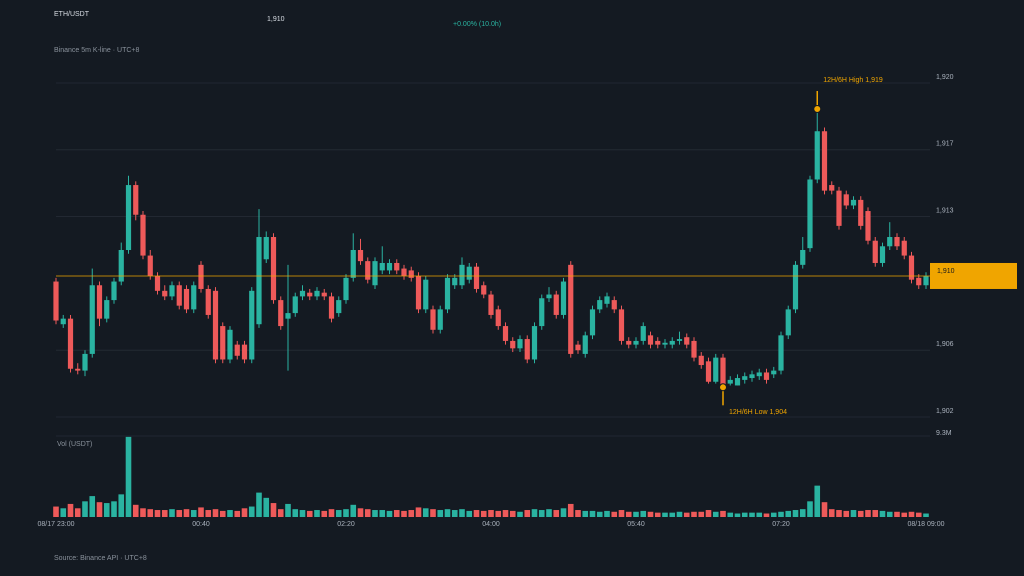 Image resolution: width=1024 pixels, height=576 pixels. What do you see at coordinates (100, 558) in the screenshot?
I see `footer: Source: Binance API · UTC+8` at bounding box center [100, 558].